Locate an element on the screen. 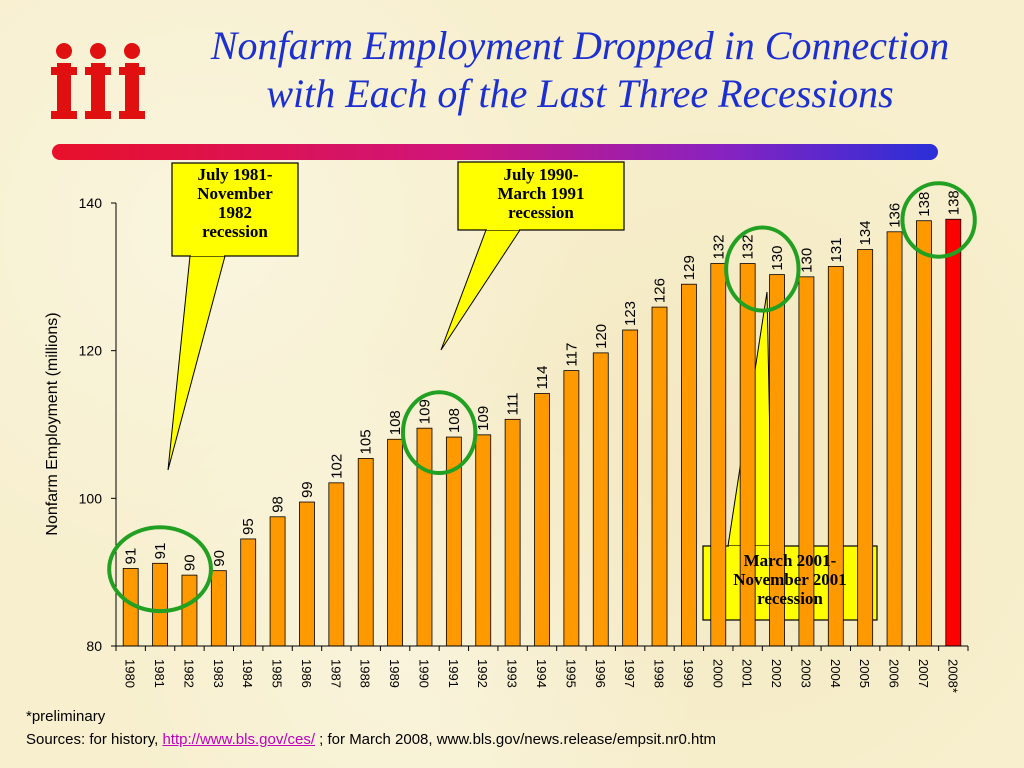 This screenshot has width=1024, height=768. callout-recession-2001: March 2001- November 2001 recession is located at coordinates (790, 579).